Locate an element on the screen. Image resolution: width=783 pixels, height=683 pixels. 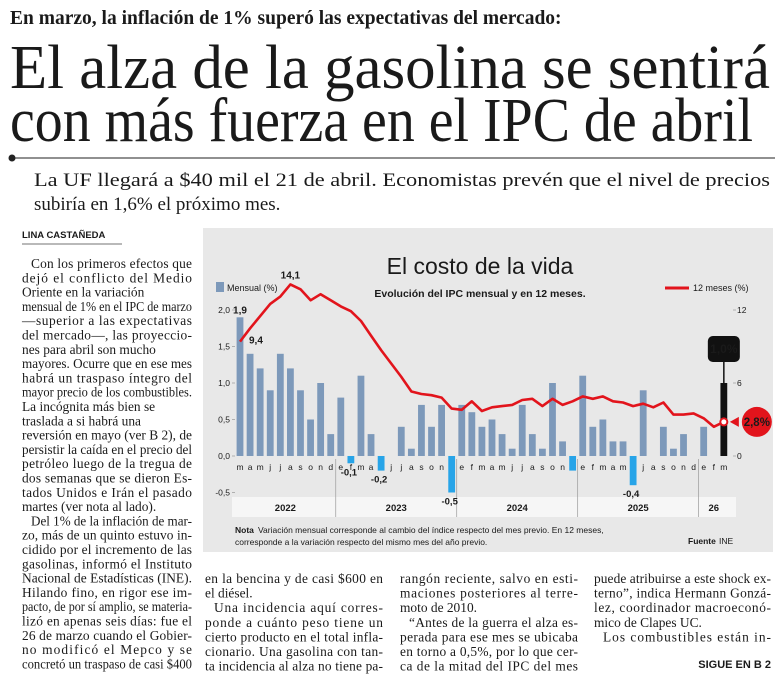
body-line: Del 1% de la inflación de mar- is located at coordinates (111, 520).